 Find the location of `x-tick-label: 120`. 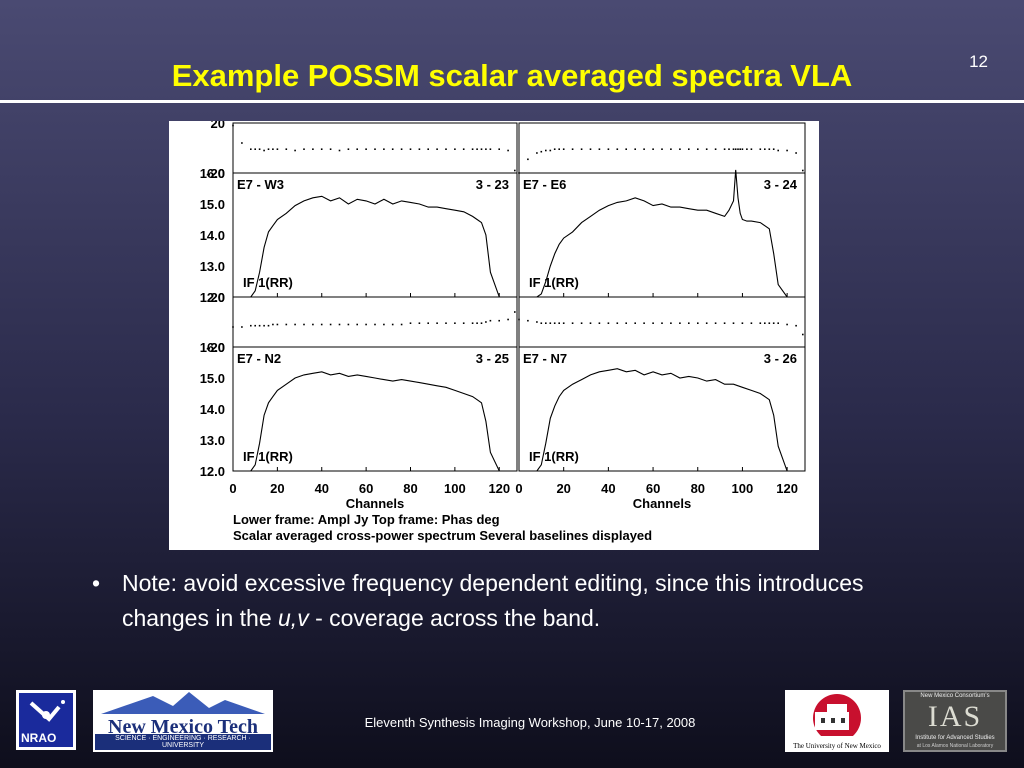

x-tick-label: 120 is located at coordinates (499, 488).